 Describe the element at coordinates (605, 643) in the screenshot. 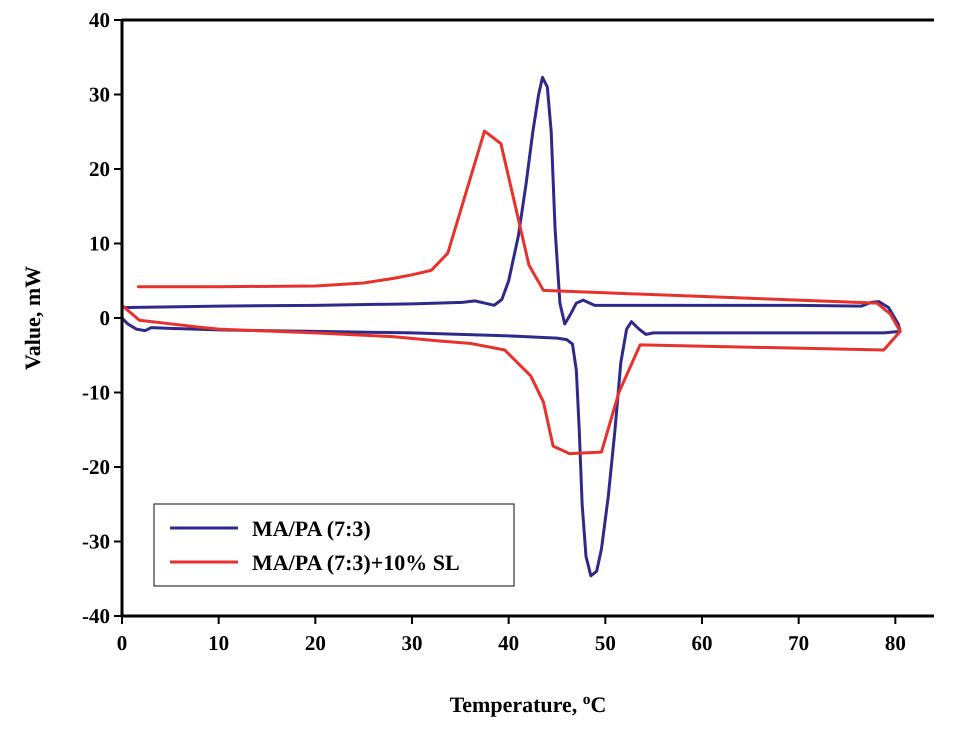

I see `x-tick-label: 50` at that location.